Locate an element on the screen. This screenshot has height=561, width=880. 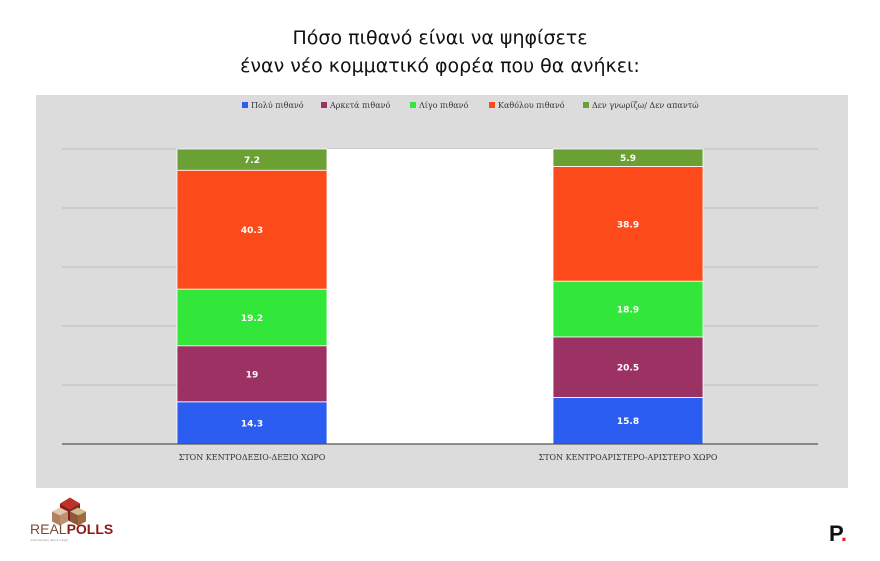
chart-title-line-1: Πόσο πιθανό είναι να ψηφίσετε is located at coordinates (440, 38).